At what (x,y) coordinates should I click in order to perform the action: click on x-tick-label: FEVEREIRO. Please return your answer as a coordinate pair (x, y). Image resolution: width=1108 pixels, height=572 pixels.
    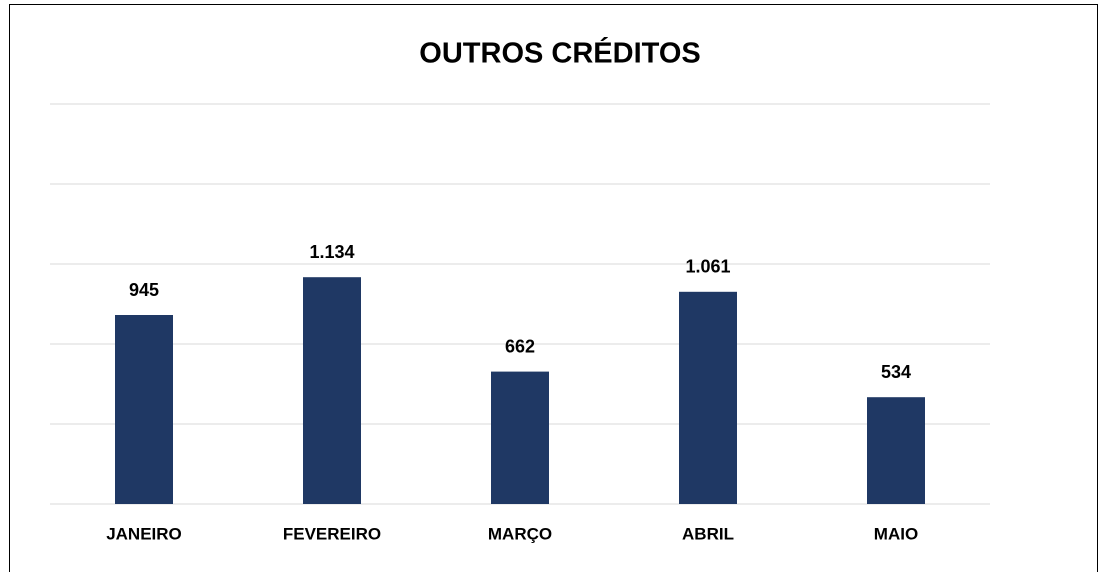
    Looking at the image, I should click on (332, 533).